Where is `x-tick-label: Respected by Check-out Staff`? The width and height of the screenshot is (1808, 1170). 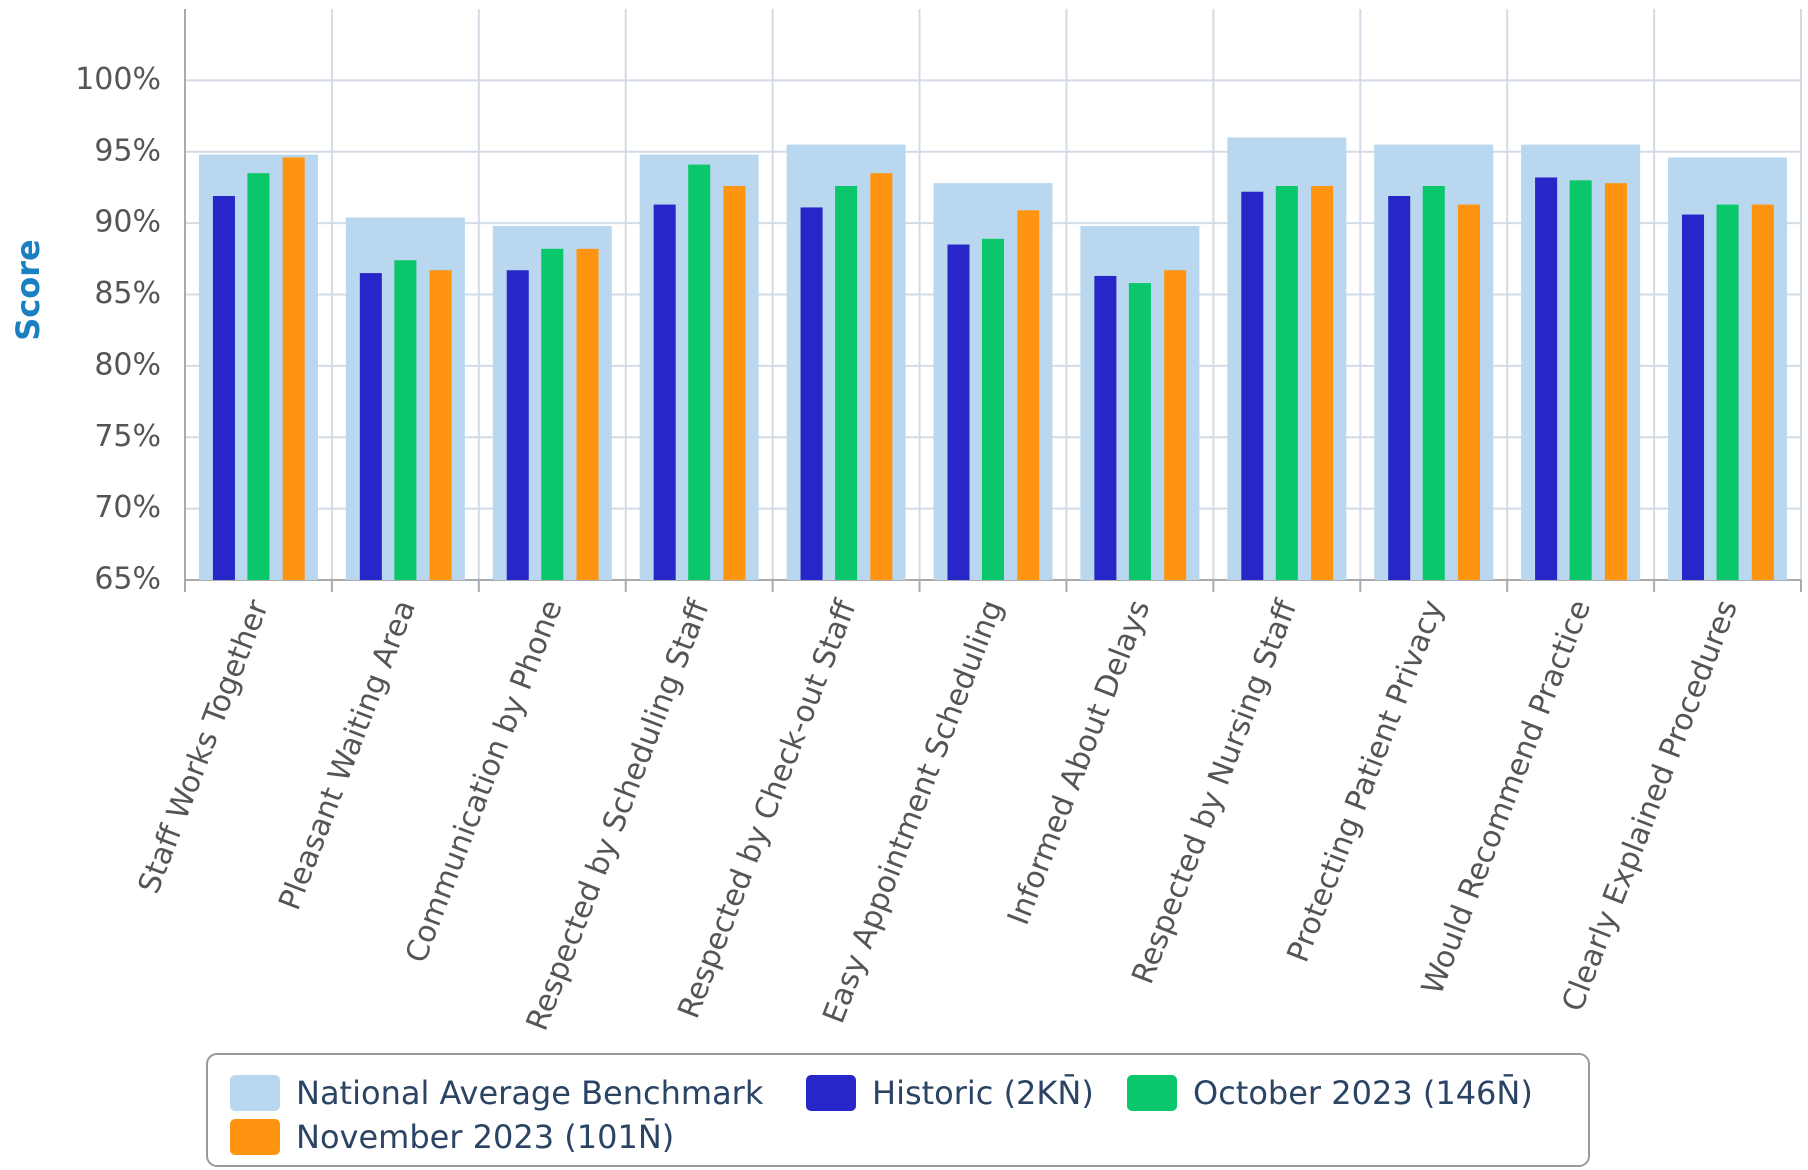
x-tick-label: Respected by Check-out Staff is located at coordinates (767, 808).